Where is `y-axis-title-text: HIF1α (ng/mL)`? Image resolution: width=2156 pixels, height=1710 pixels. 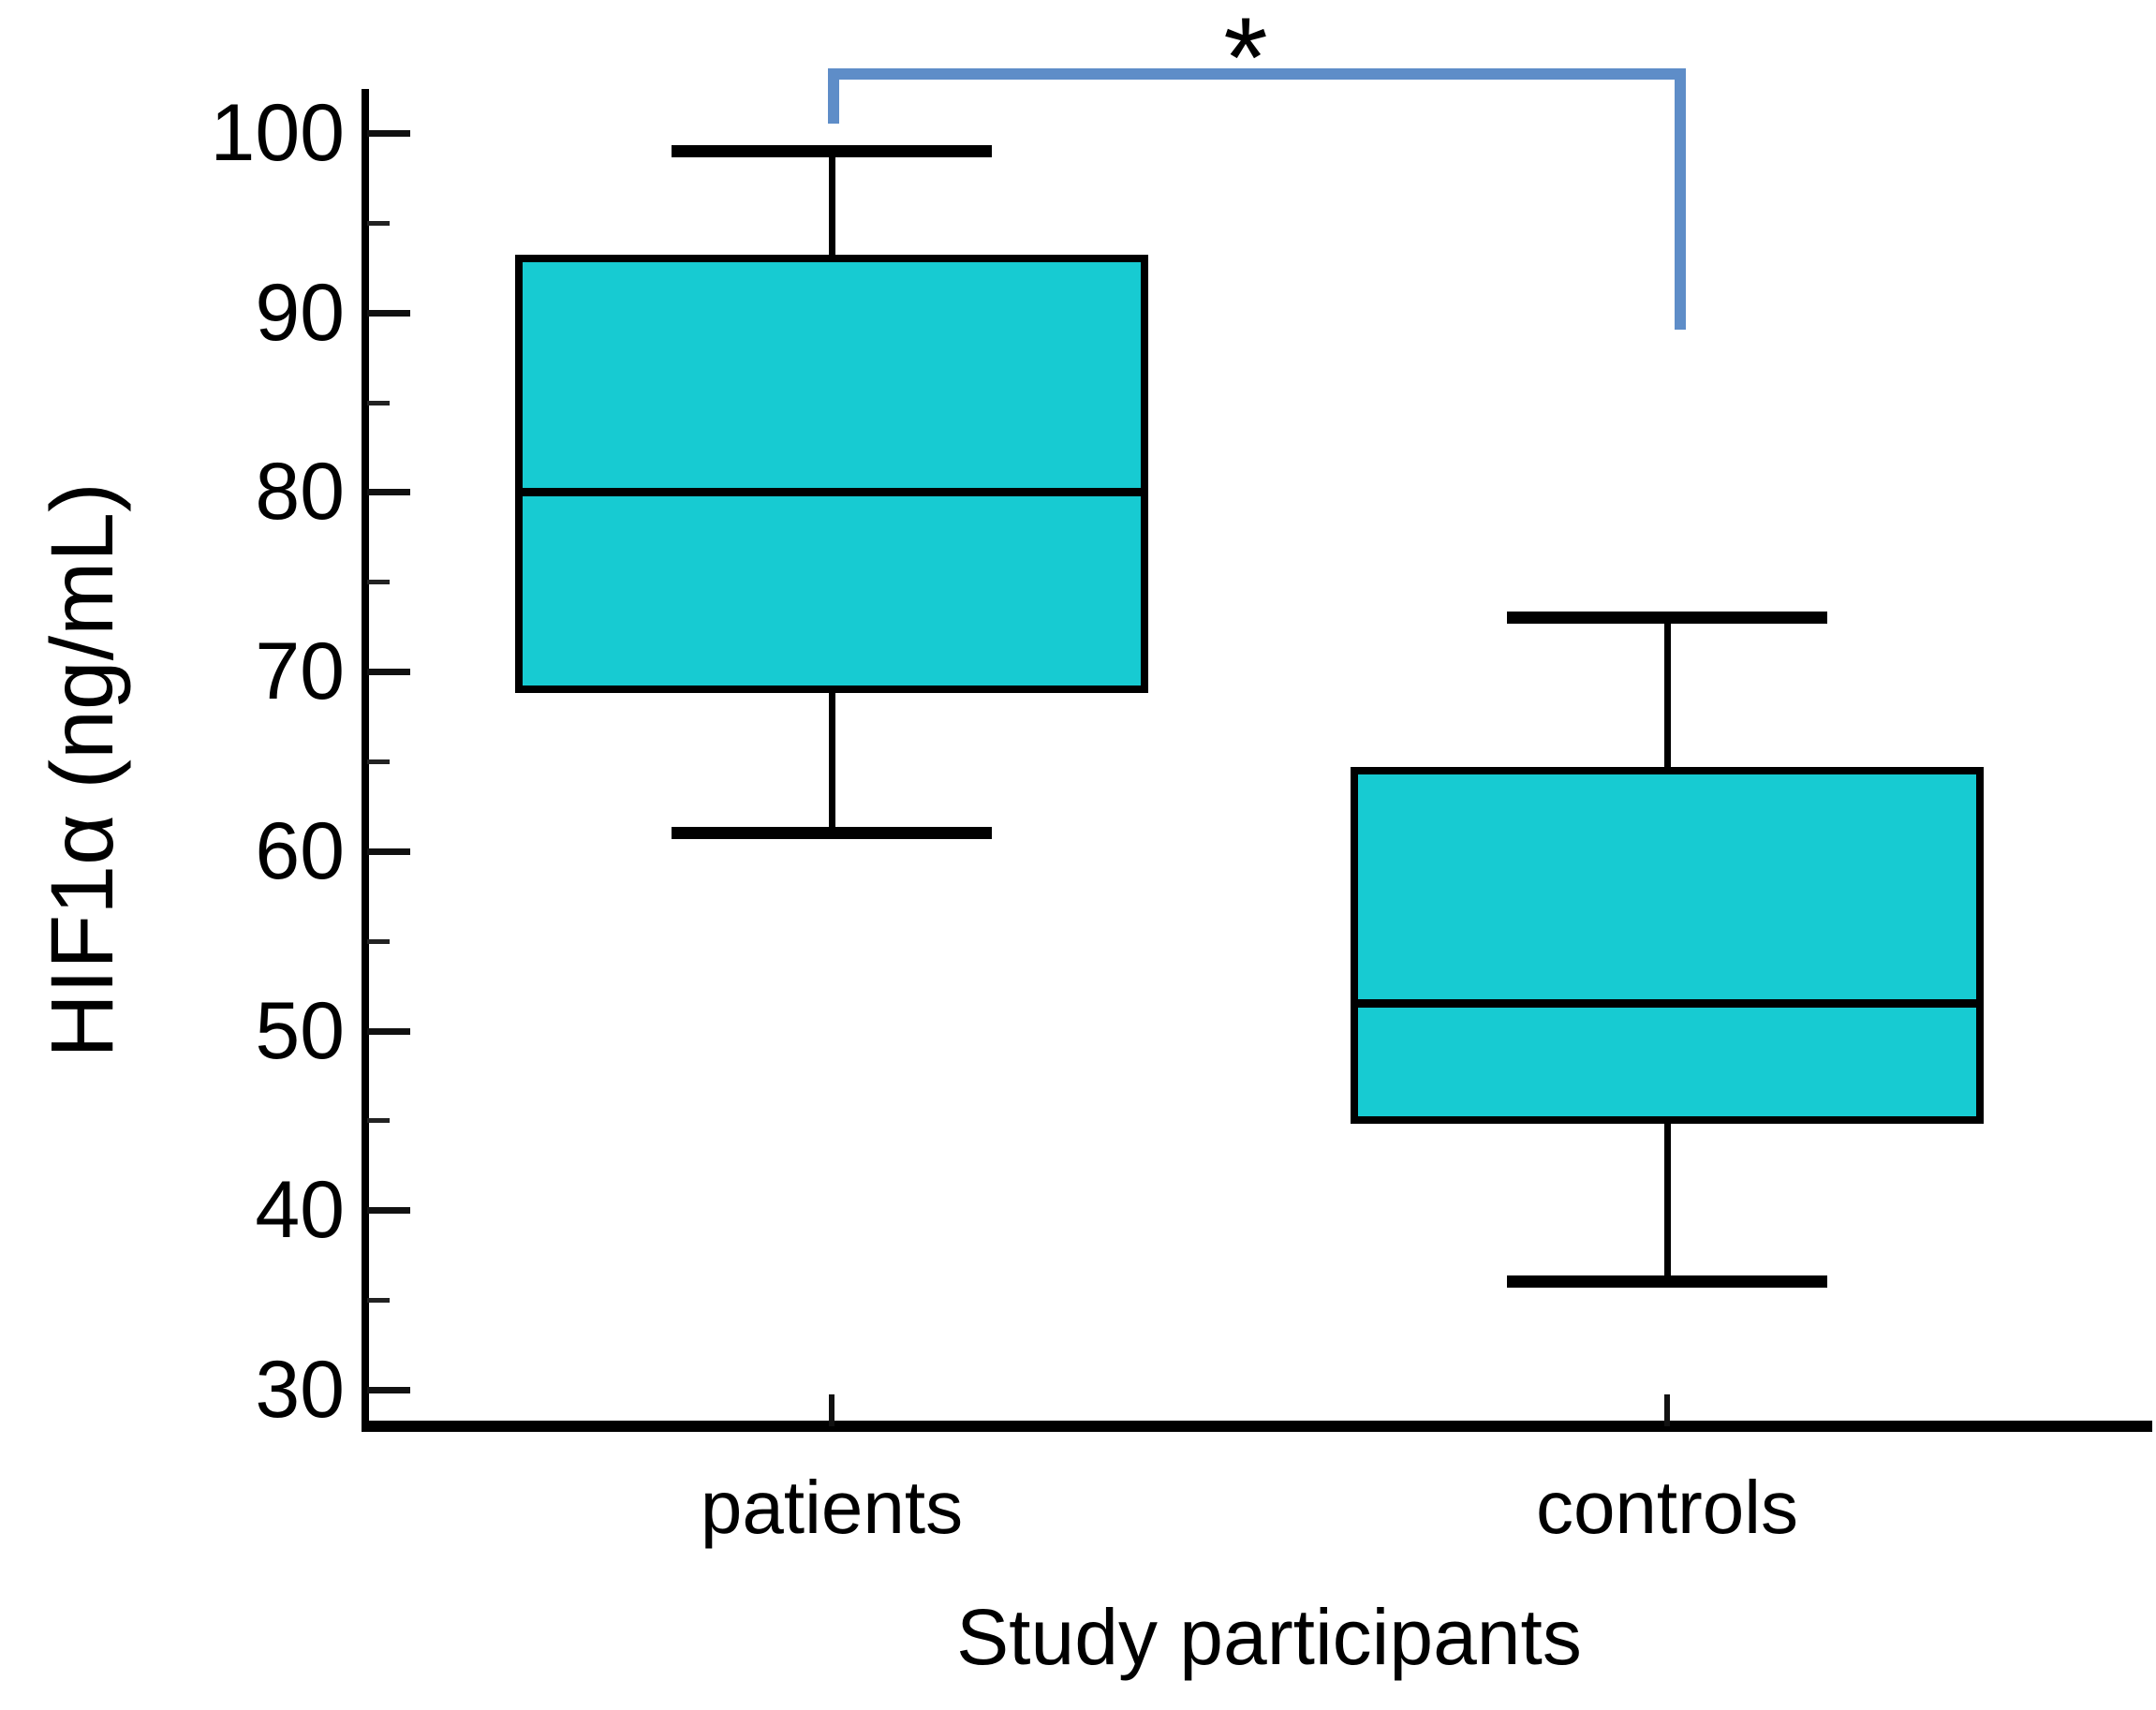
y-axis-title-text: HIF1α (ng/mL) is located at coordinates (82, 770).